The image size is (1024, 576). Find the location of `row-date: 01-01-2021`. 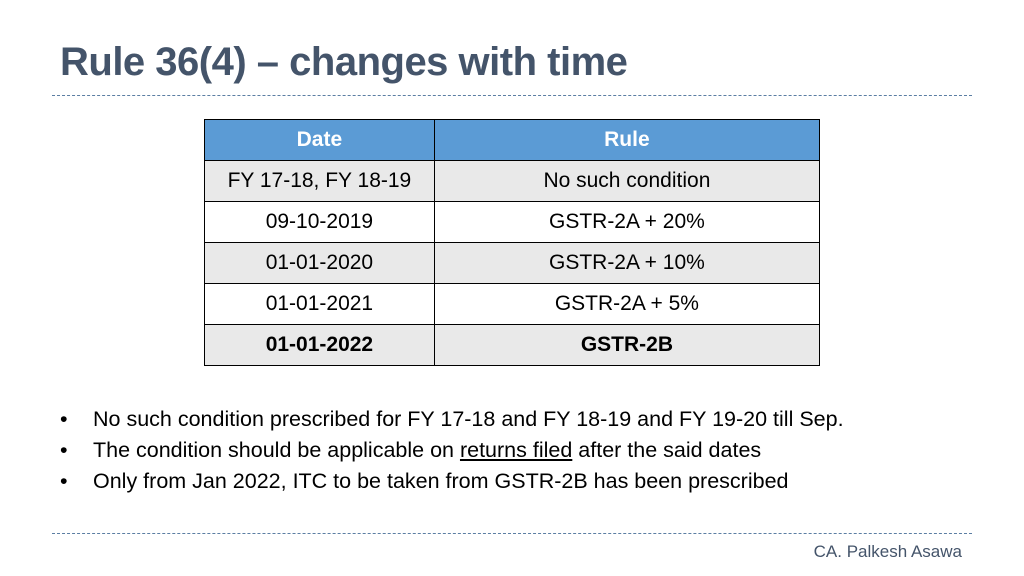

row-date: 01-01-2021 is located at coordinates (319, 304).